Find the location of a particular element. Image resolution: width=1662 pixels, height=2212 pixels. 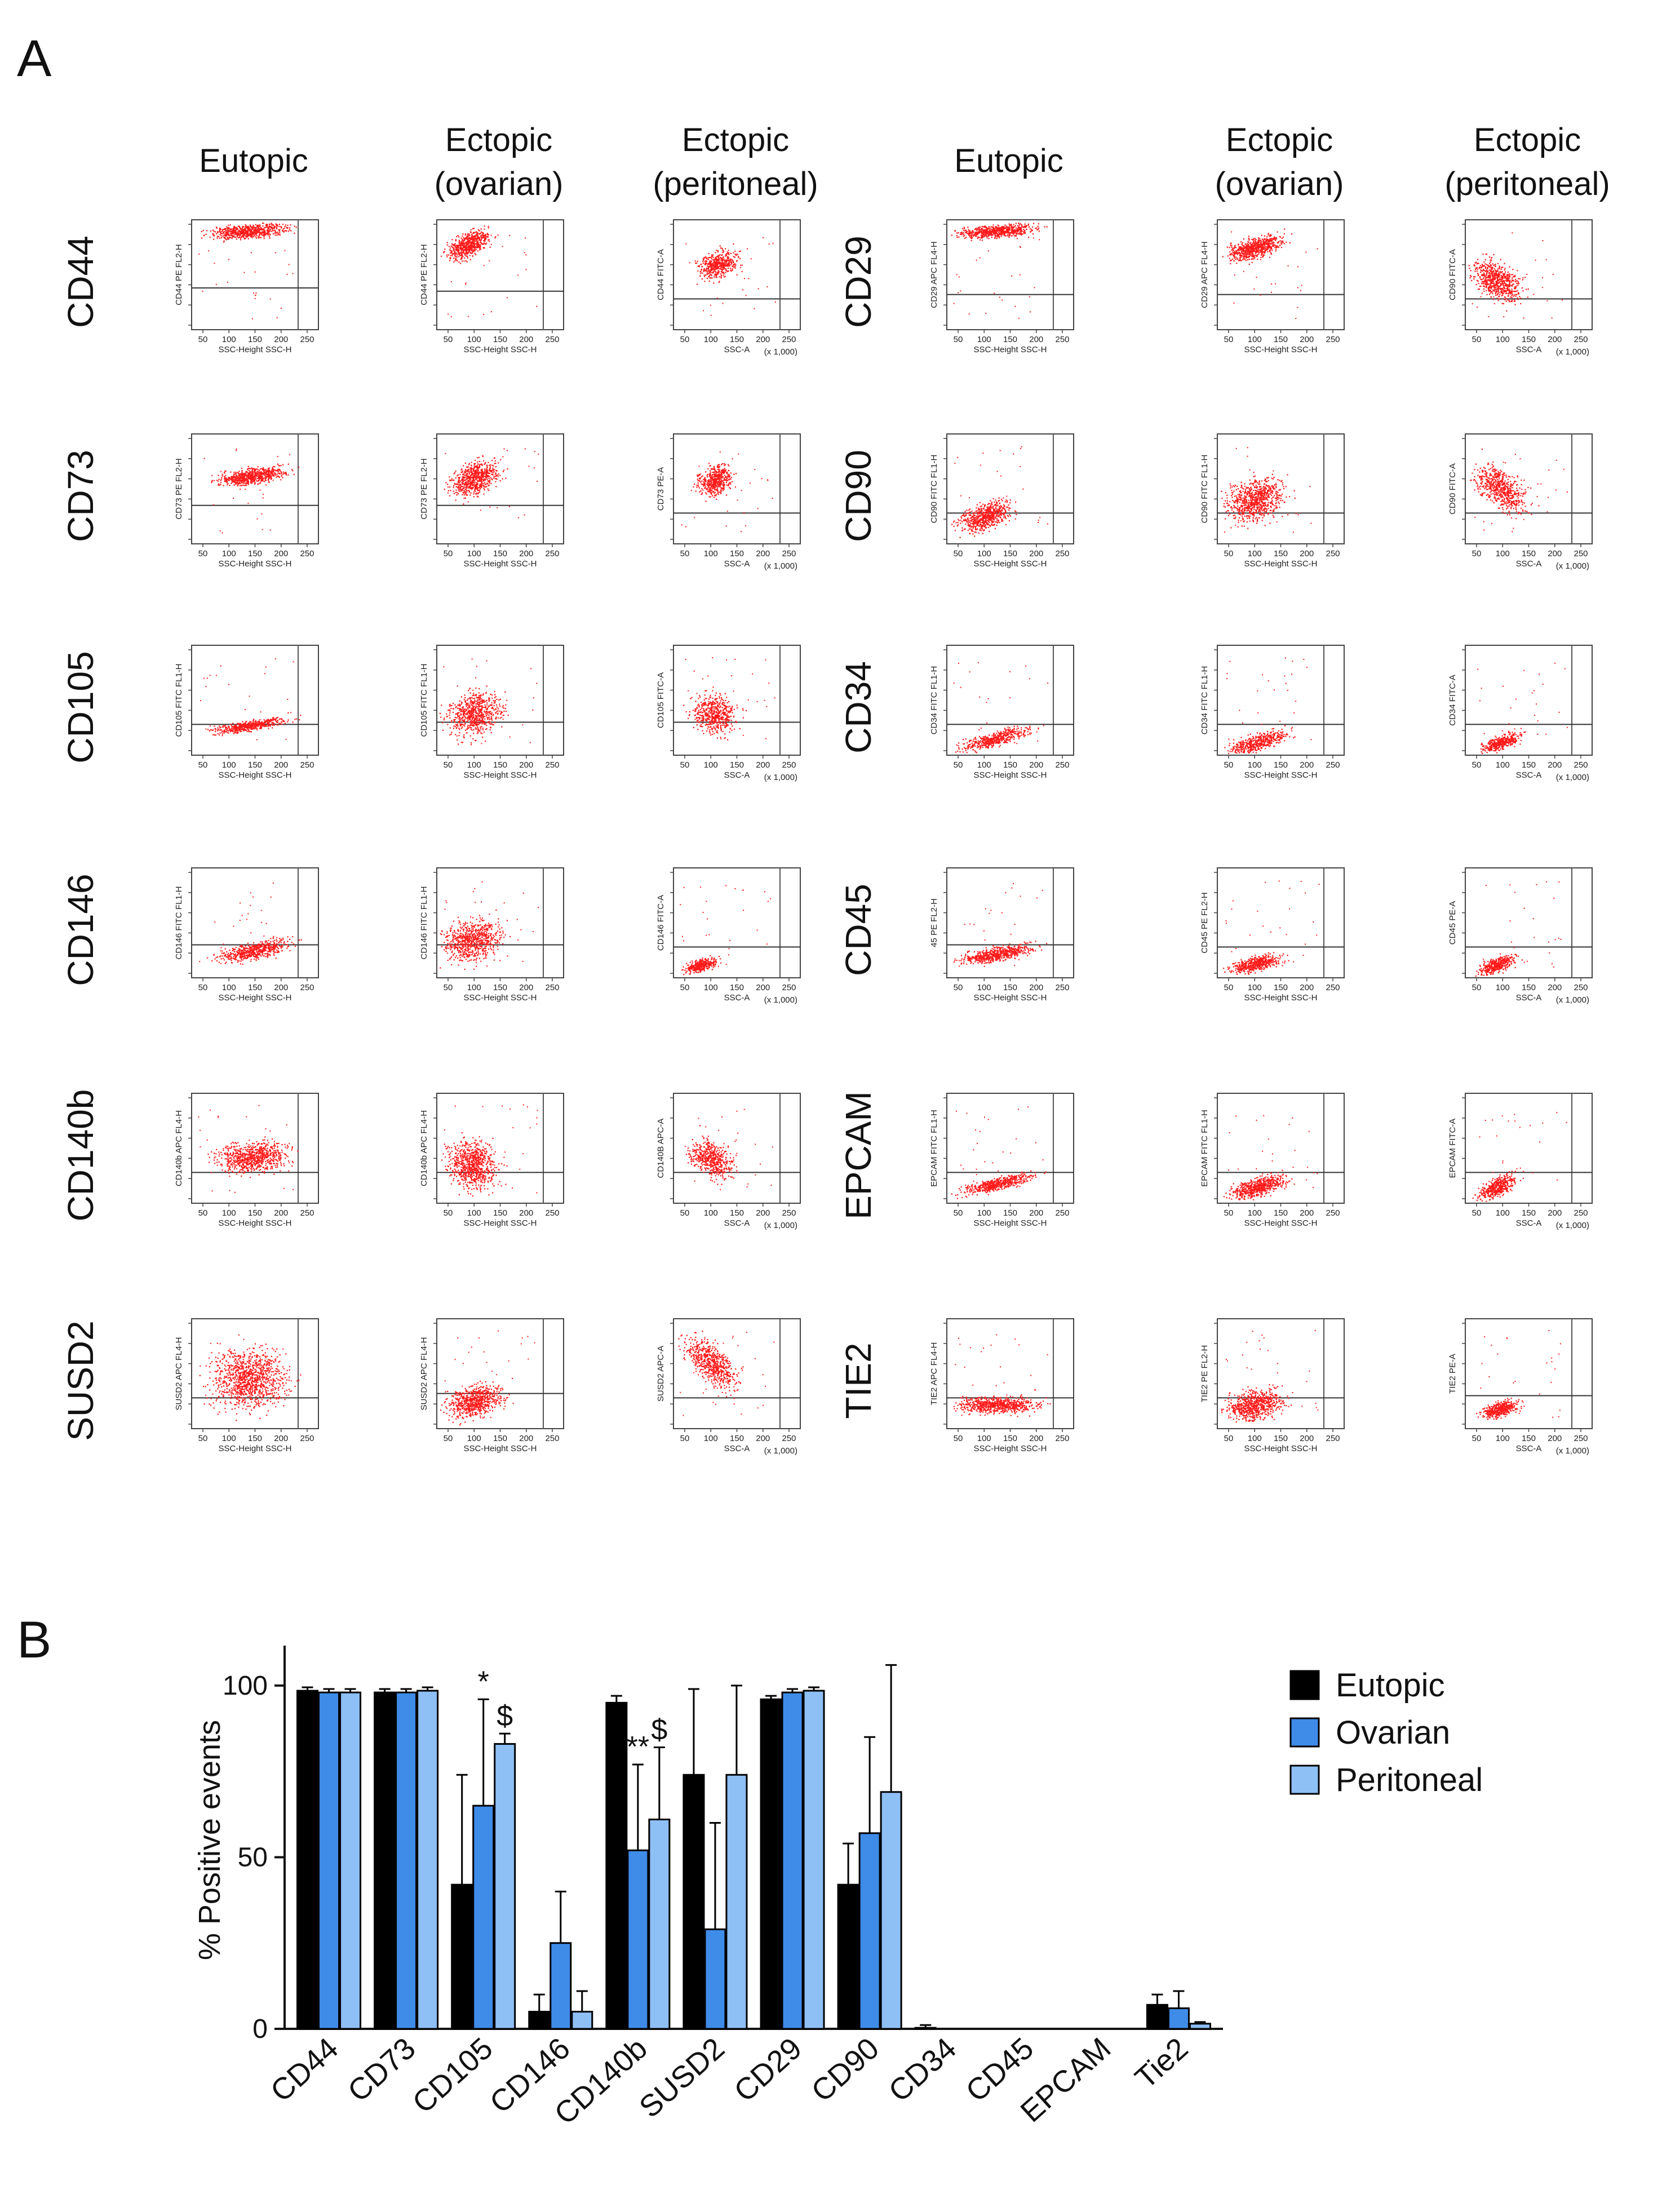

bar-susd2-peritoneal is located at coordinates (736, 1902).